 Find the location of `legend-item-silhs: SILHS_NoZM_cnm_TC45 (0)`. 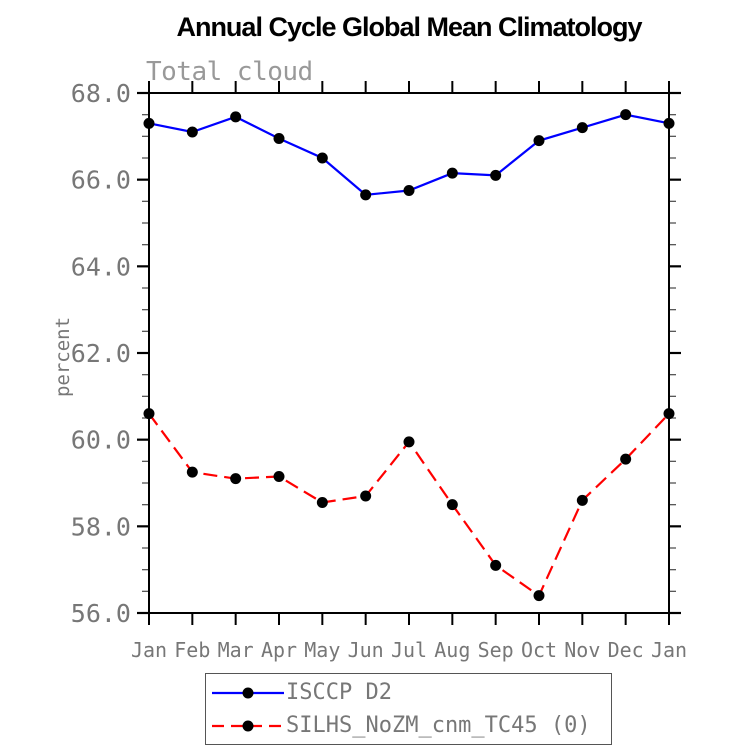

legend-item-silhs: SILHS_NoZM_cnm_TC45 (0) is located at coordinates (408, 726).